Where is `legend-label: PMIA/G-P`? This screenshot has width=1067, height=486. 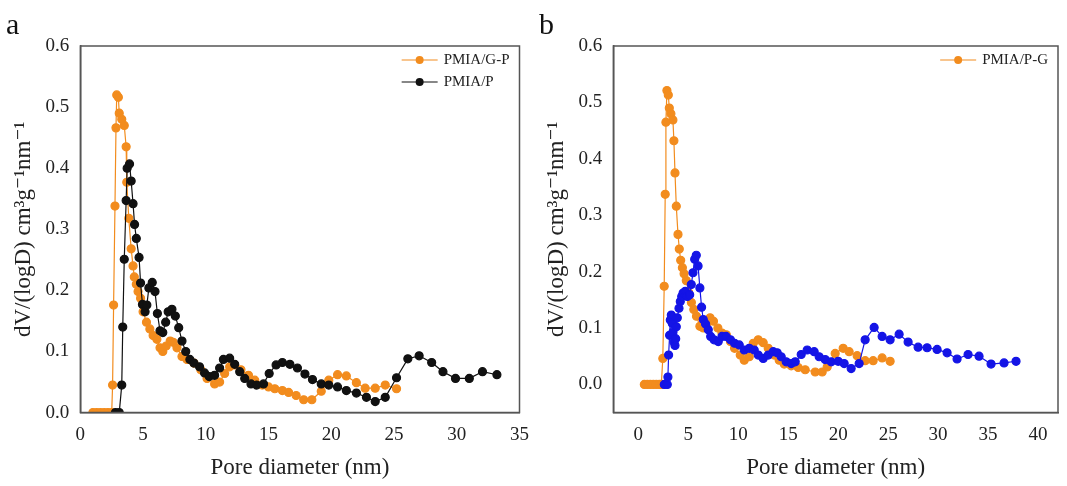
legend-label: PMIA/G-P is located at coordinates (476, 58).